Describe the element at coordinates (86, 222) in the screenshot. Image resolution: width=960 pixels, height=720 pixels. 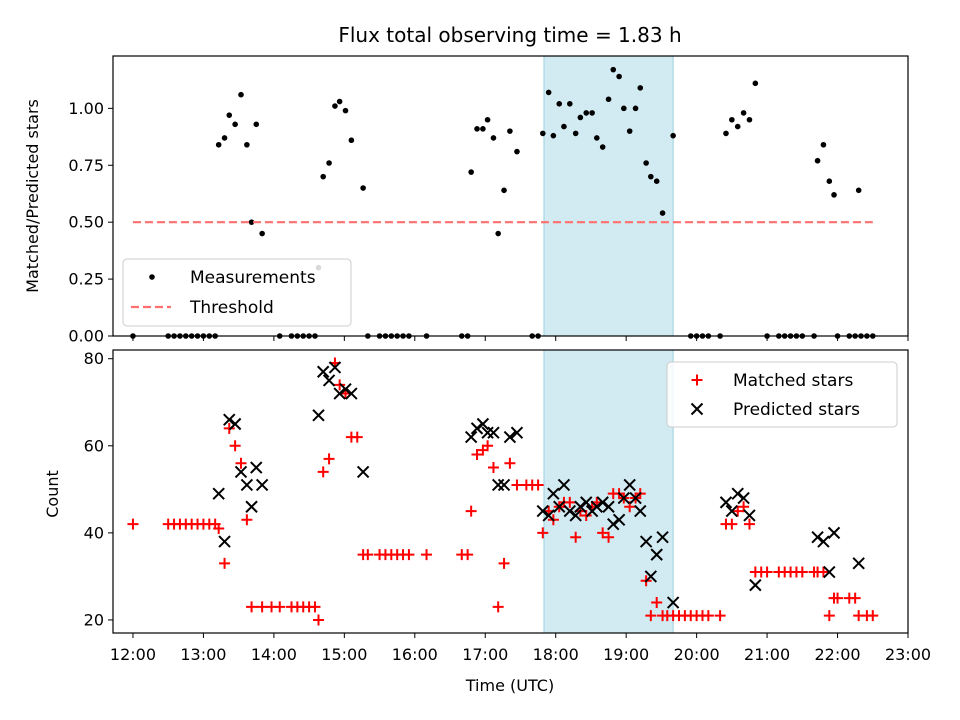
I see `y-tick-label: 0.50` at that location.